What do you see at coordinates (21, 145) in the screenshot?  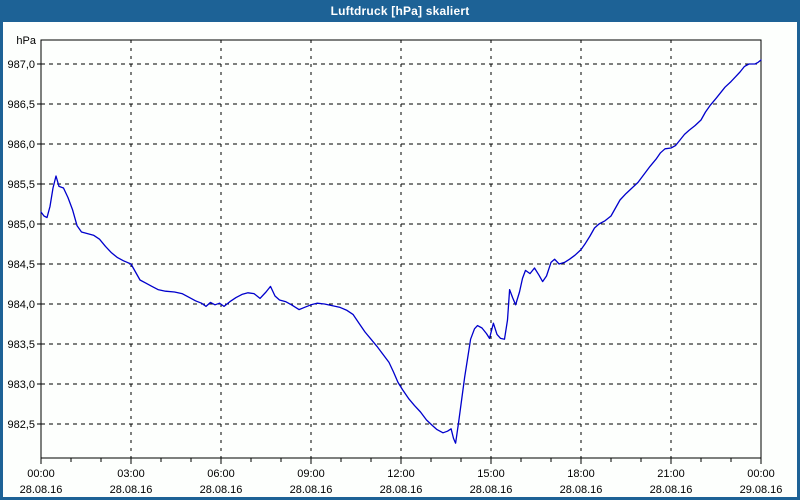 I see `y-tick-label: 986,0` at bounding box center [21, 145].